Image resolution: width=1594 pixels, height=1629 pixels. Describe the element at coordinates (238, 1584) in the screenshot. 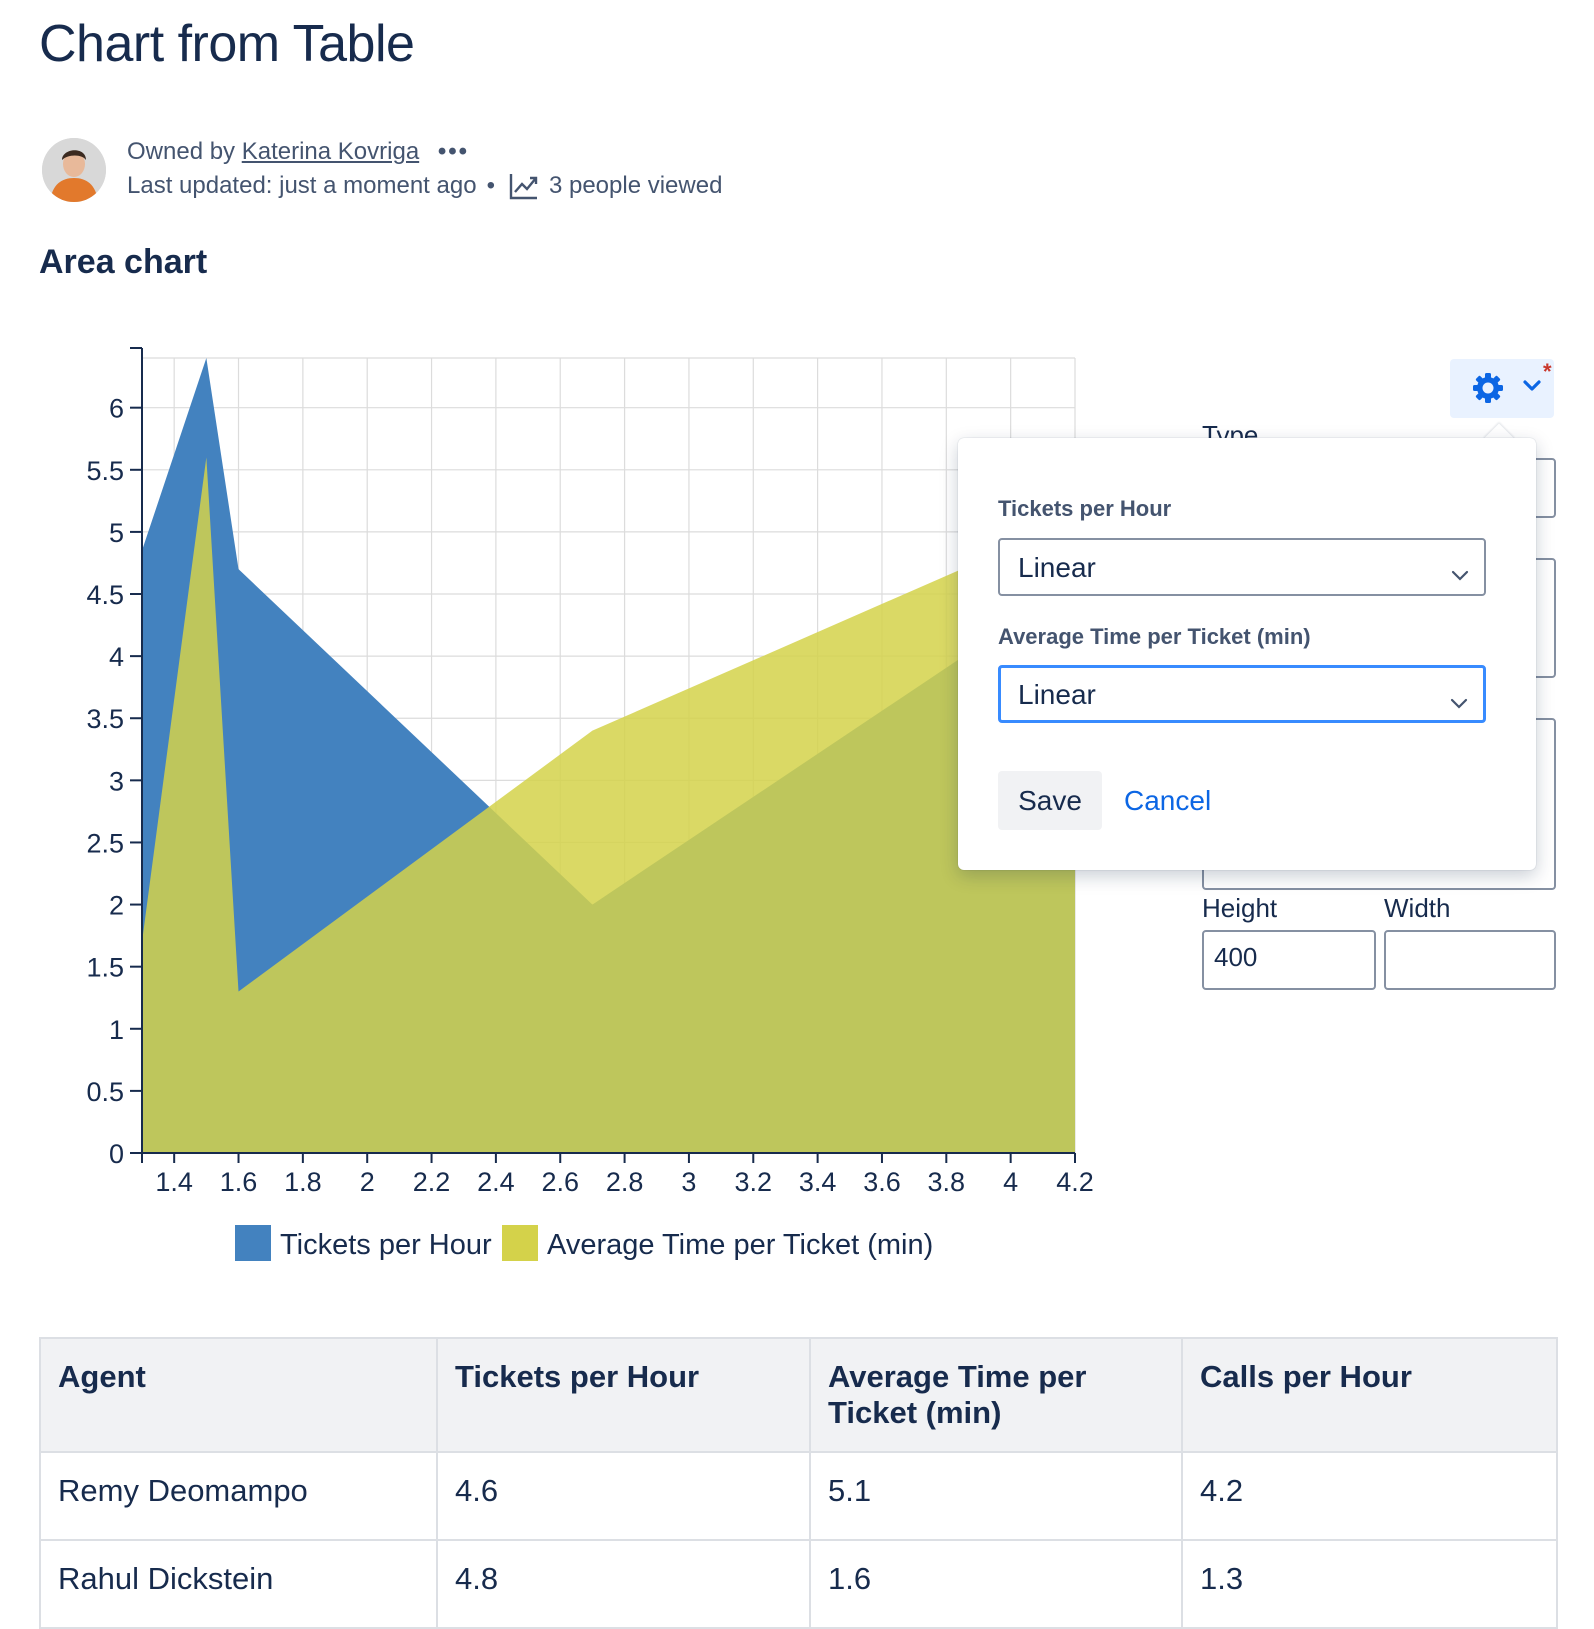

I see `table-cell: Rahul Dickstein` at that location.